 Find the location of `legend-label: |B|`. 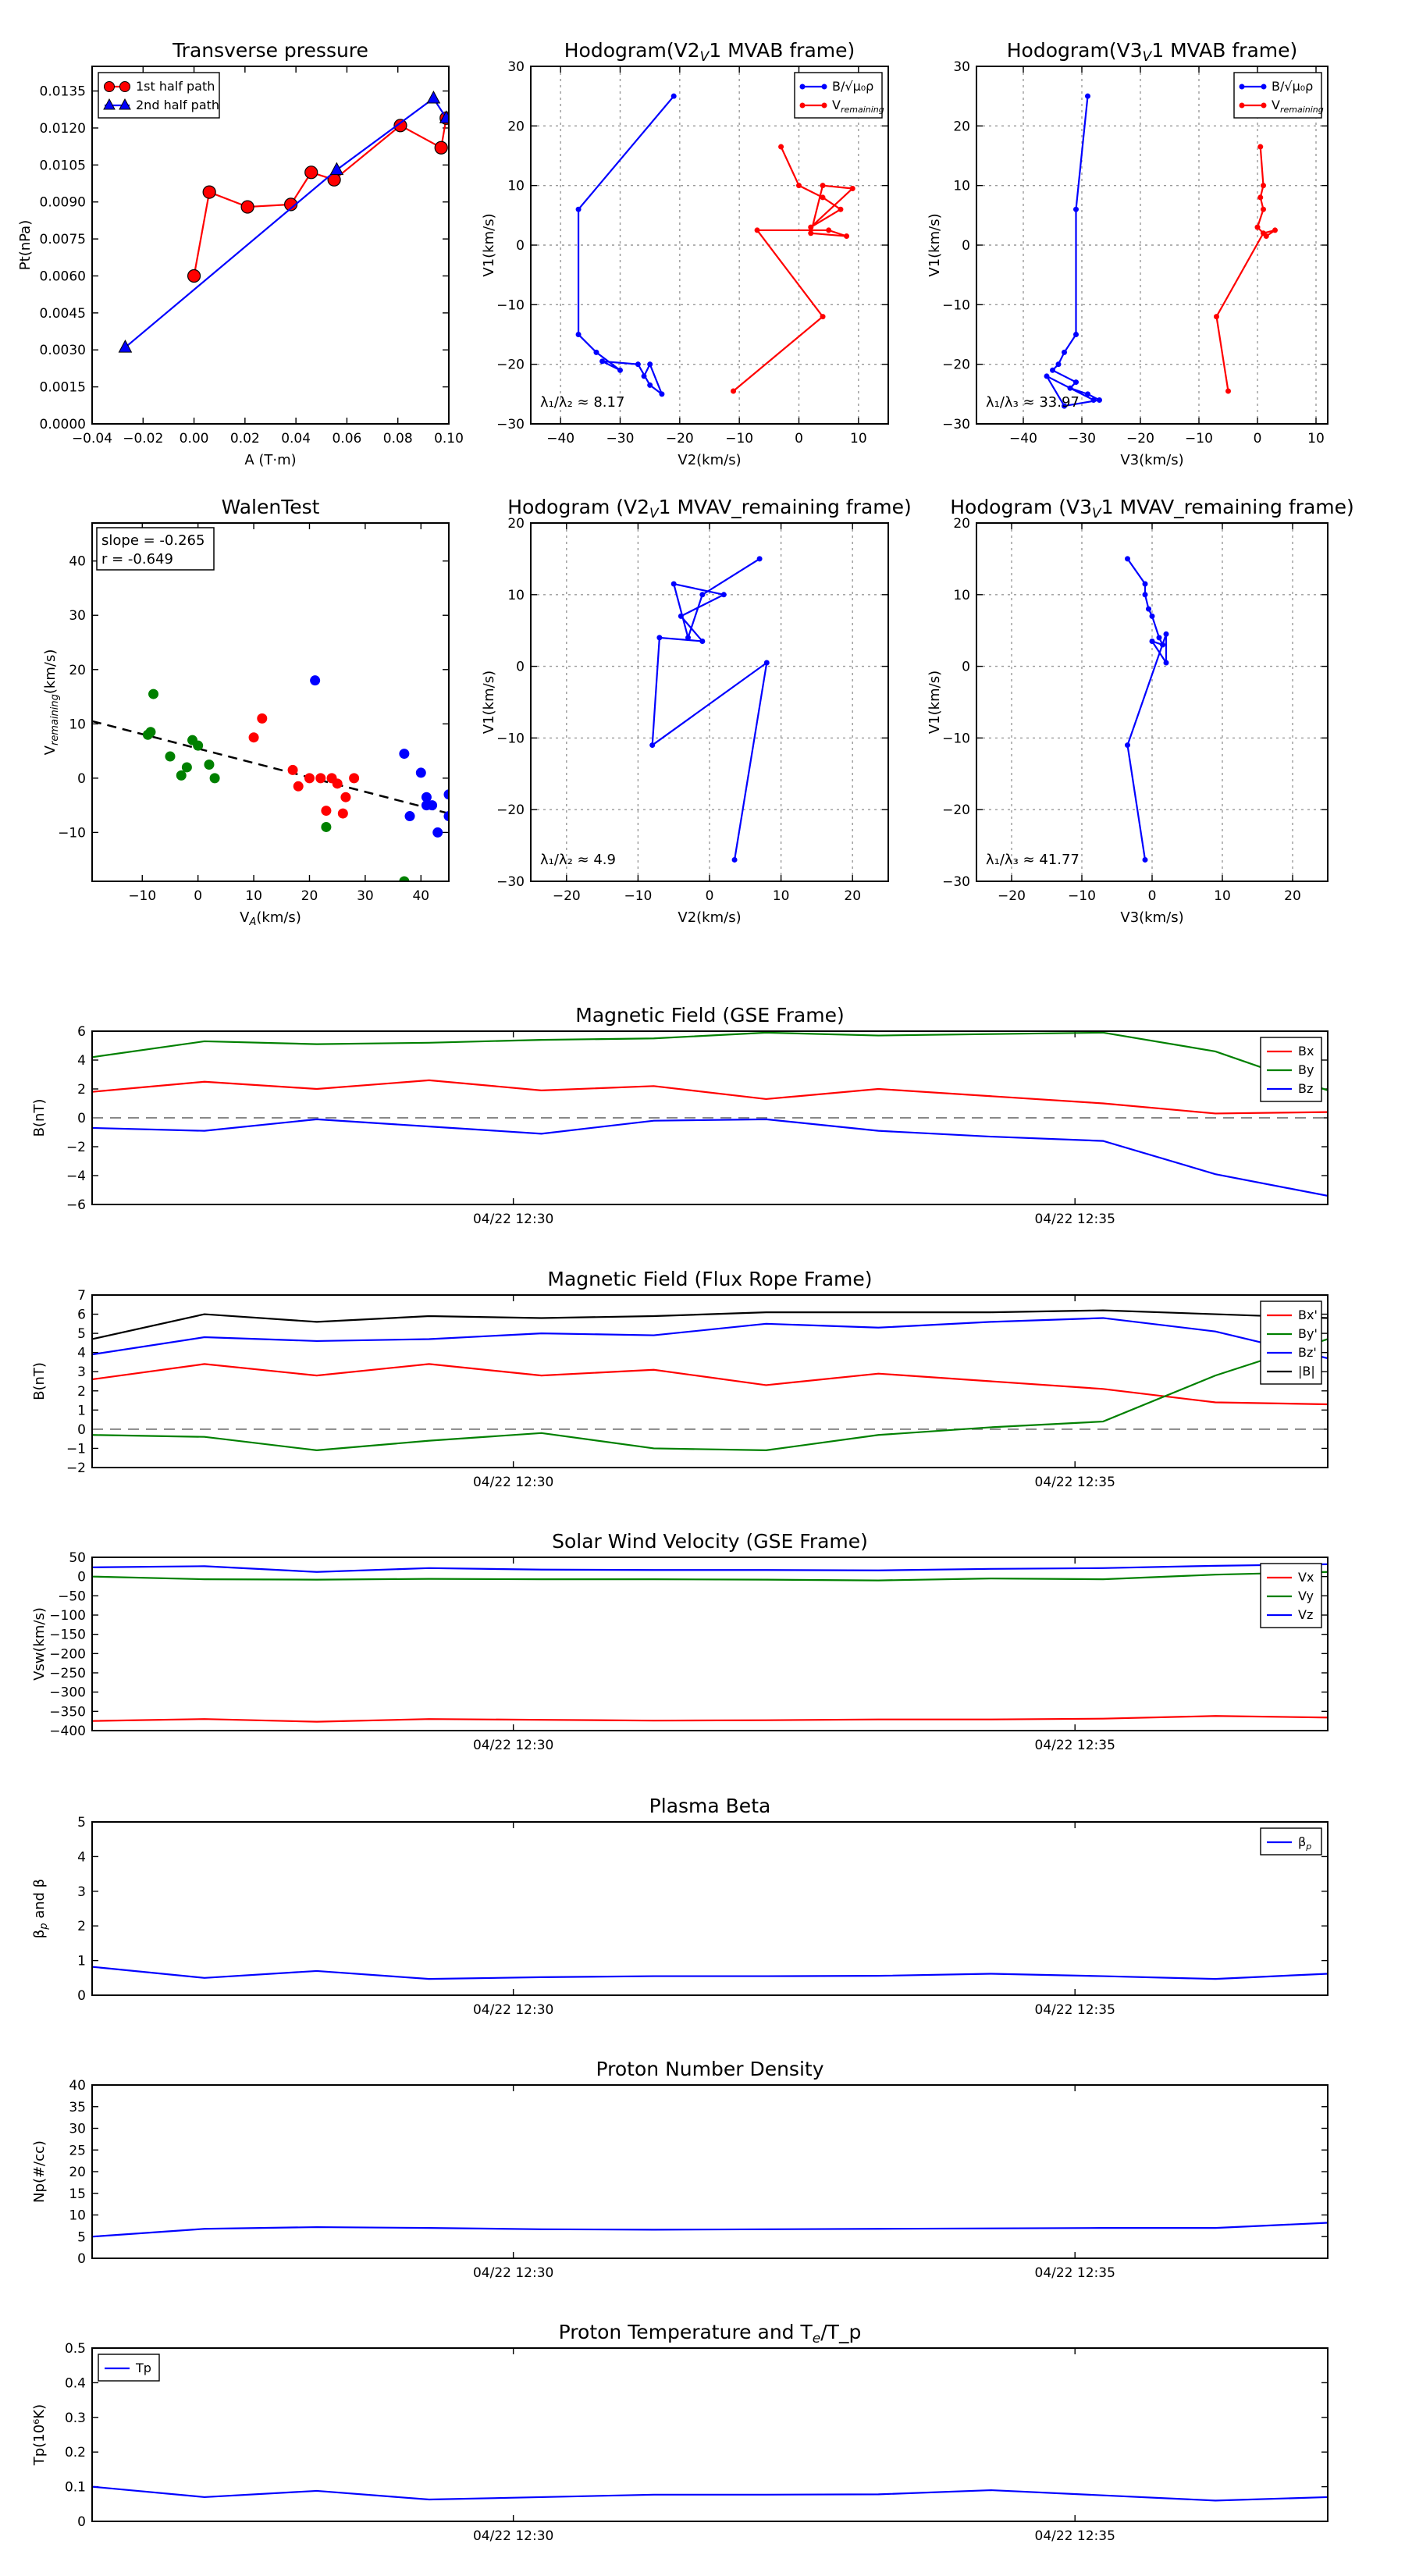

legend-label: |B| is located at coordinates (1306, 1371).